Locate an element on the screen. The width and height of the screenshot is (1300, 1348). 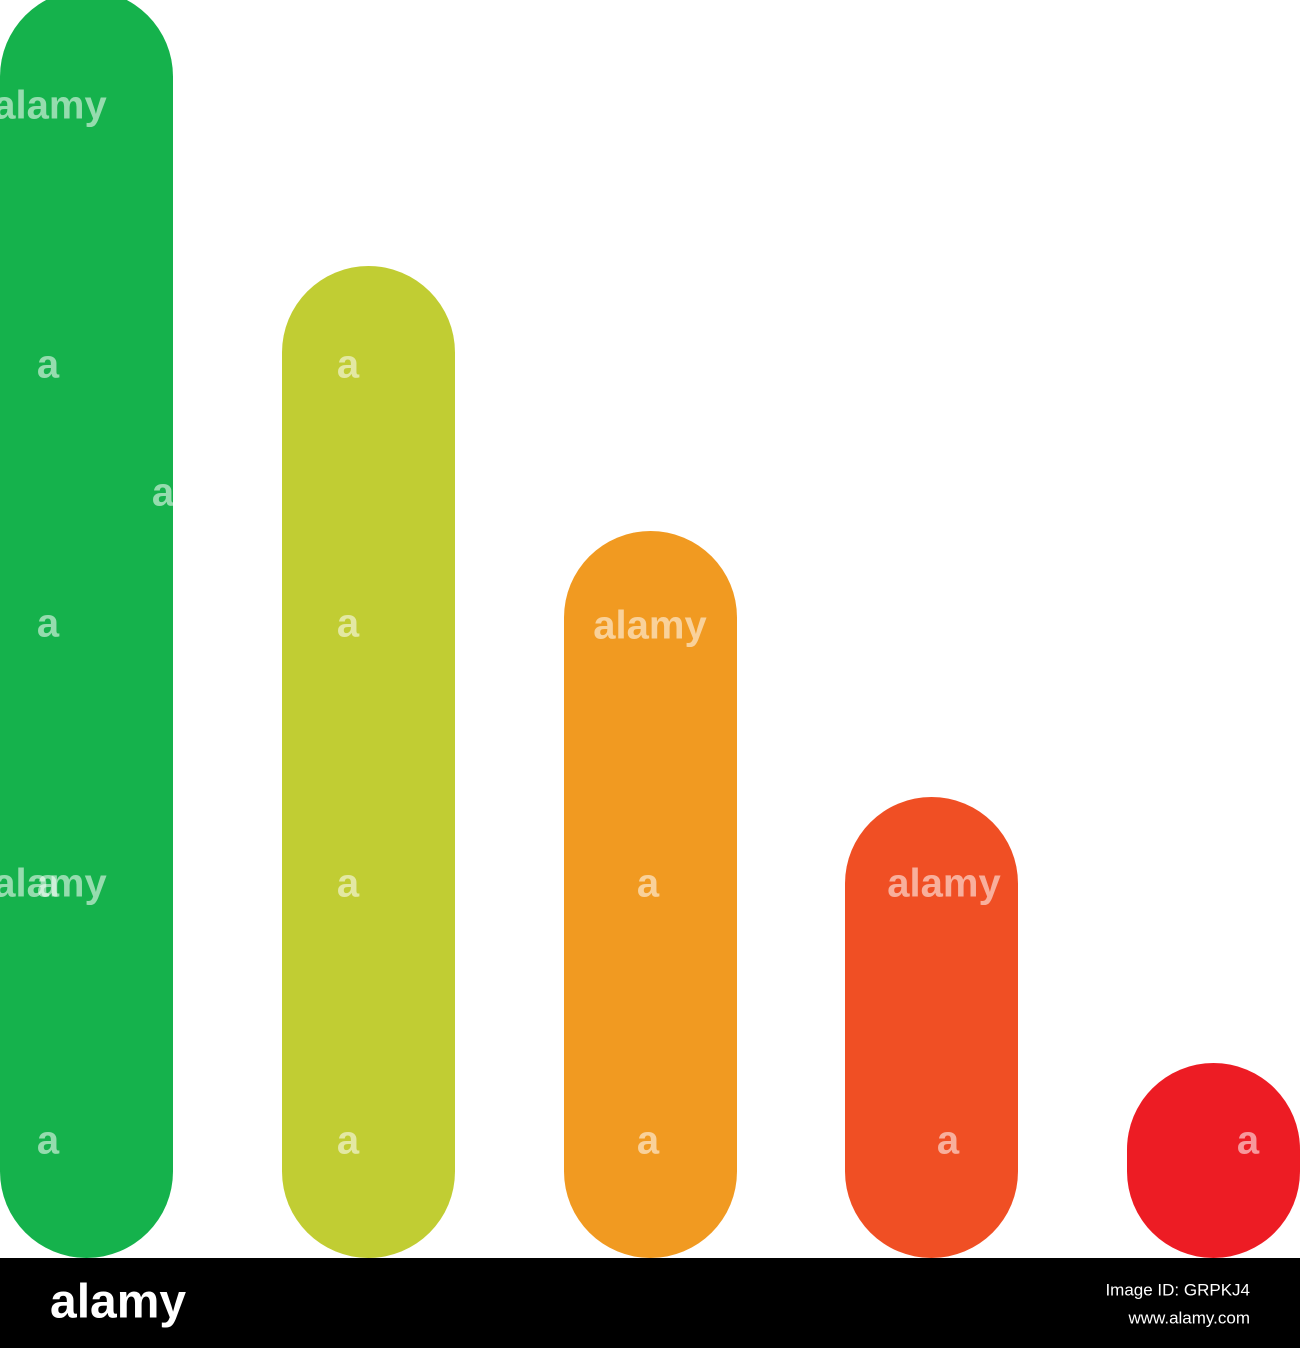
footer is located at coordinates (650, 1303).